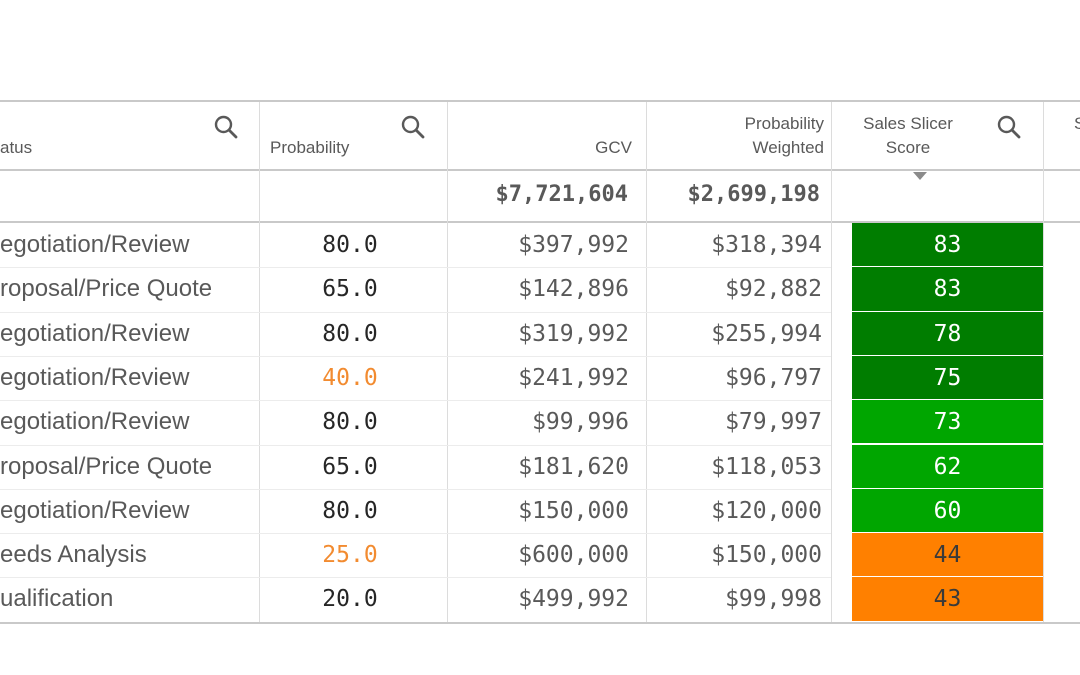 The image size is (1080, 675). What do you see at coordinates (753, 194) in the screenshot?
I see `total-probability-weighted: $2,699,198` at bounding box center [753, 194].